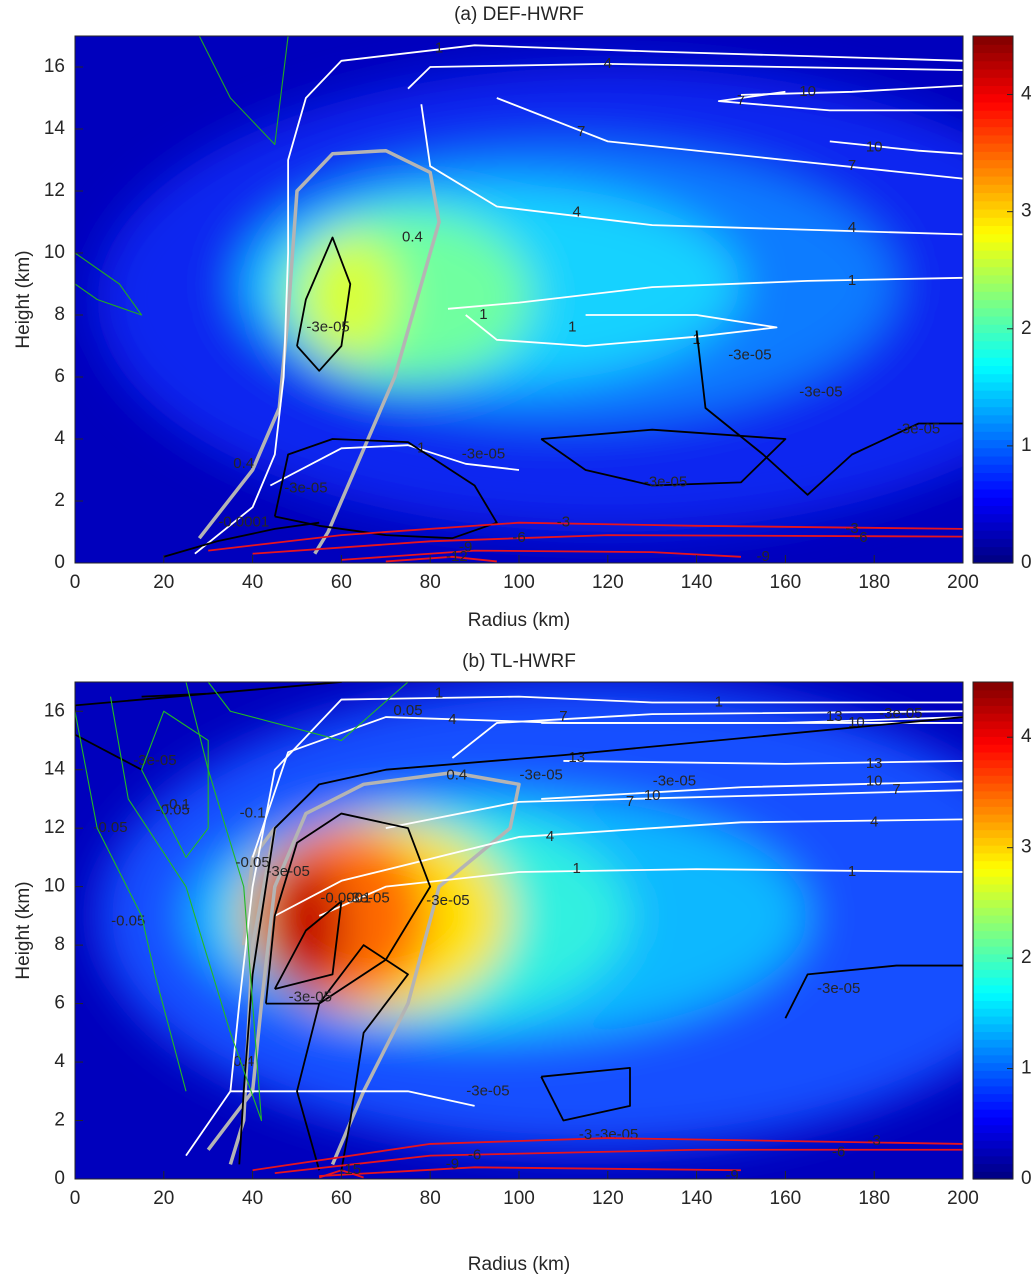 This screenshot has height=1286, width=1034. What do you see at coordinates (407, 710) in the screenshot?
I see `contour-label: 0.05` at bounding box center [407, 710].